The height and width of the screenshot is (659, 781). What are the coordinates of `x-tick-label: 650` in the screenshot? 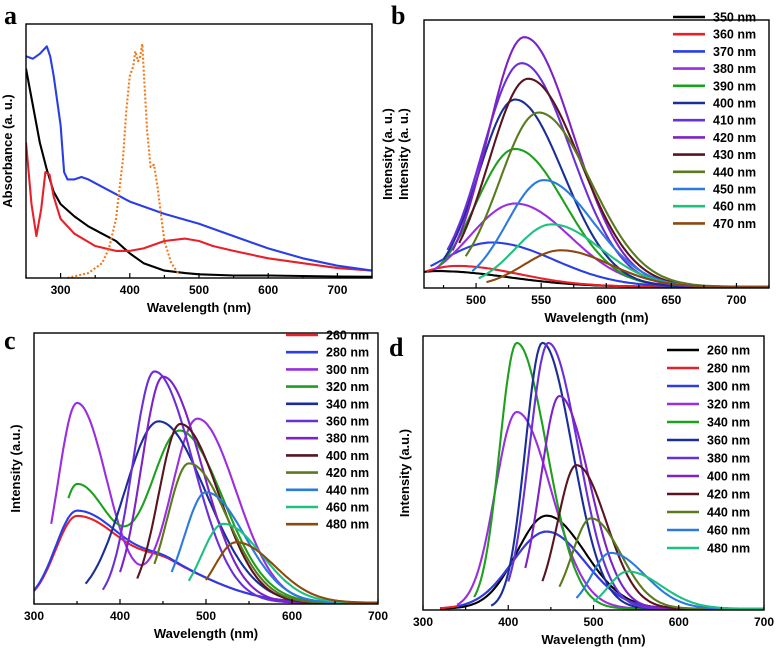 It's located at (671, 300).